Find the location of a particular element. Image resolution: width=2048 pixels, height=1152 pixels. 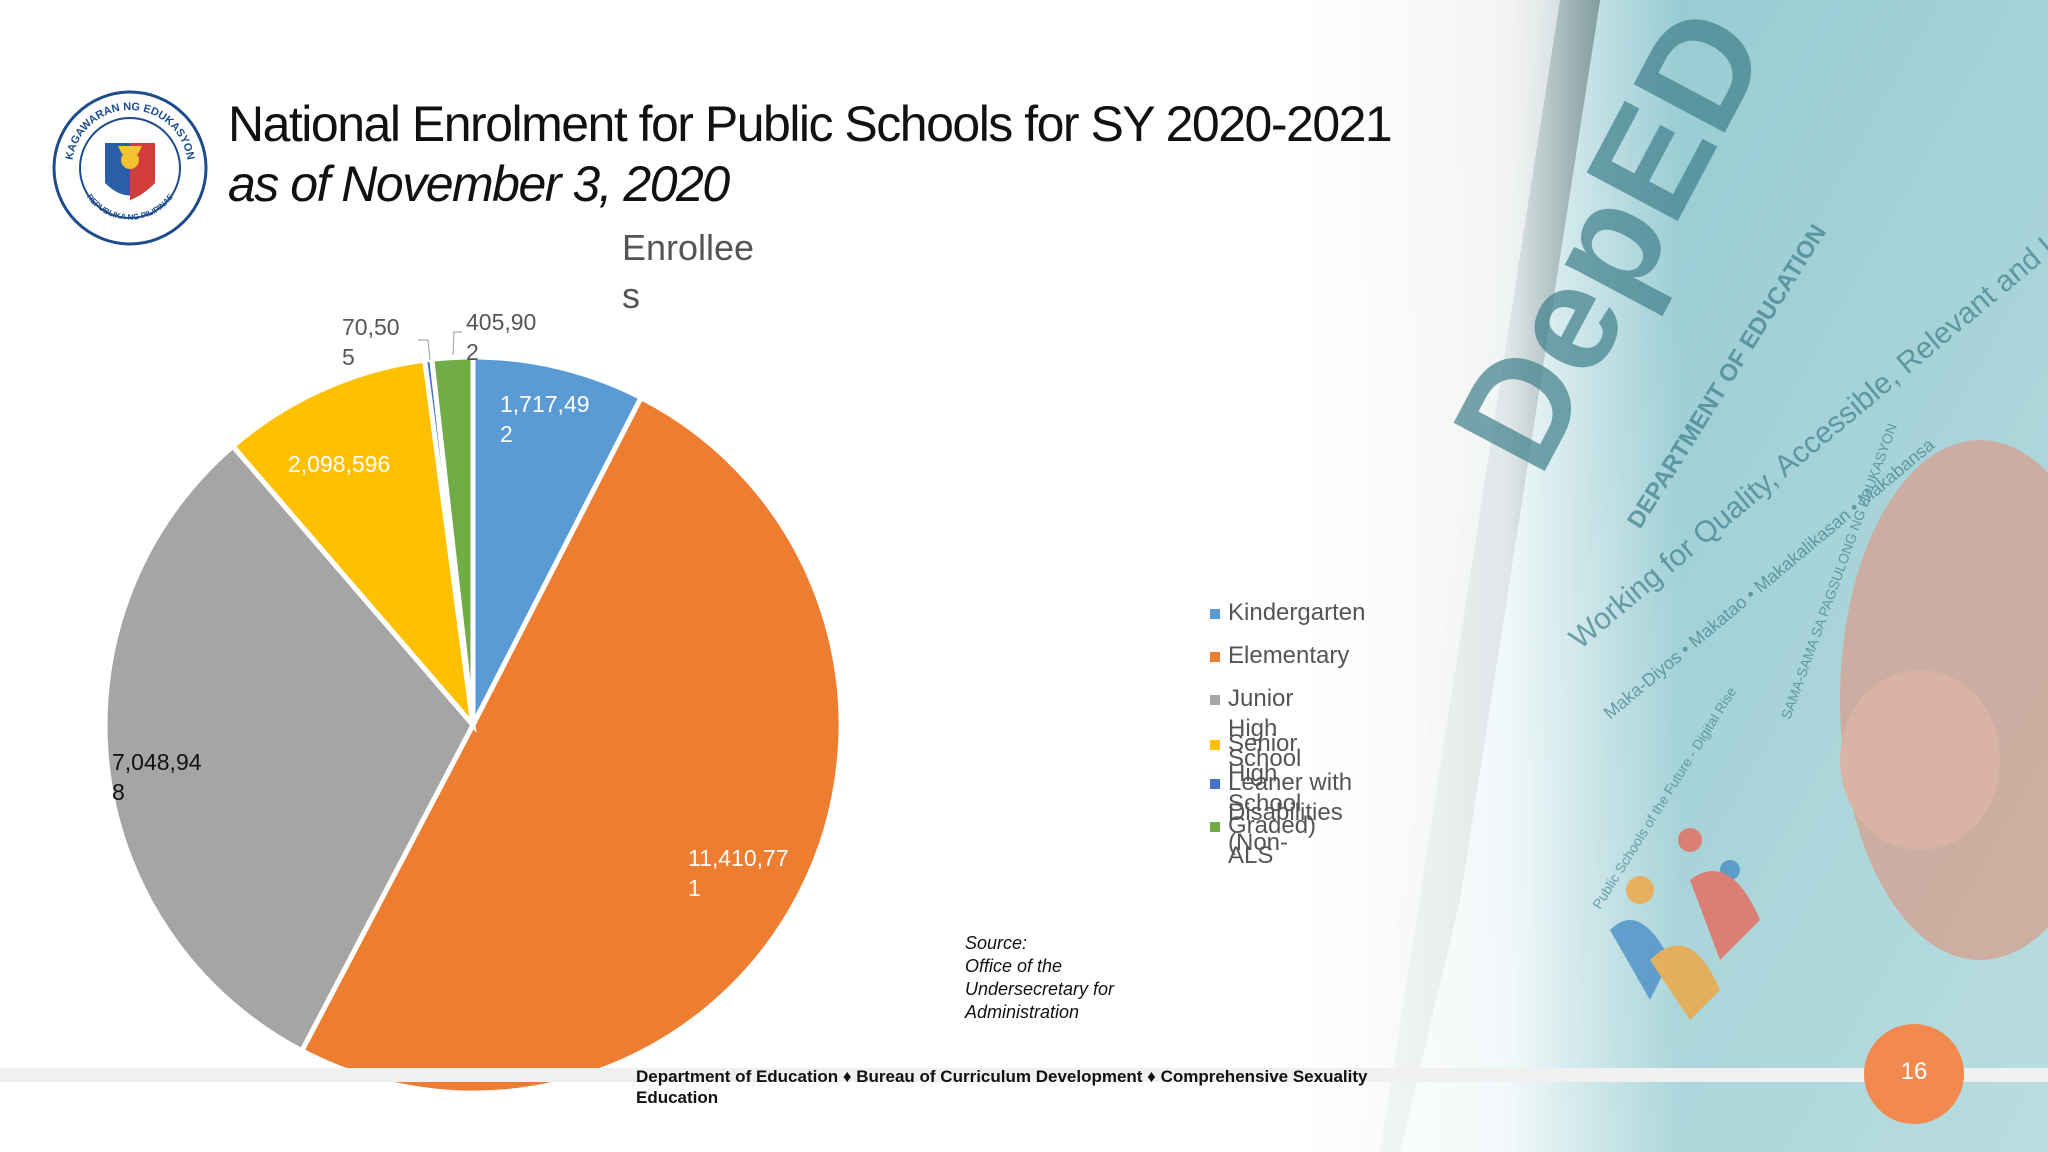

legend-label: Graded) ALS is located at coordinates (1272, 840).